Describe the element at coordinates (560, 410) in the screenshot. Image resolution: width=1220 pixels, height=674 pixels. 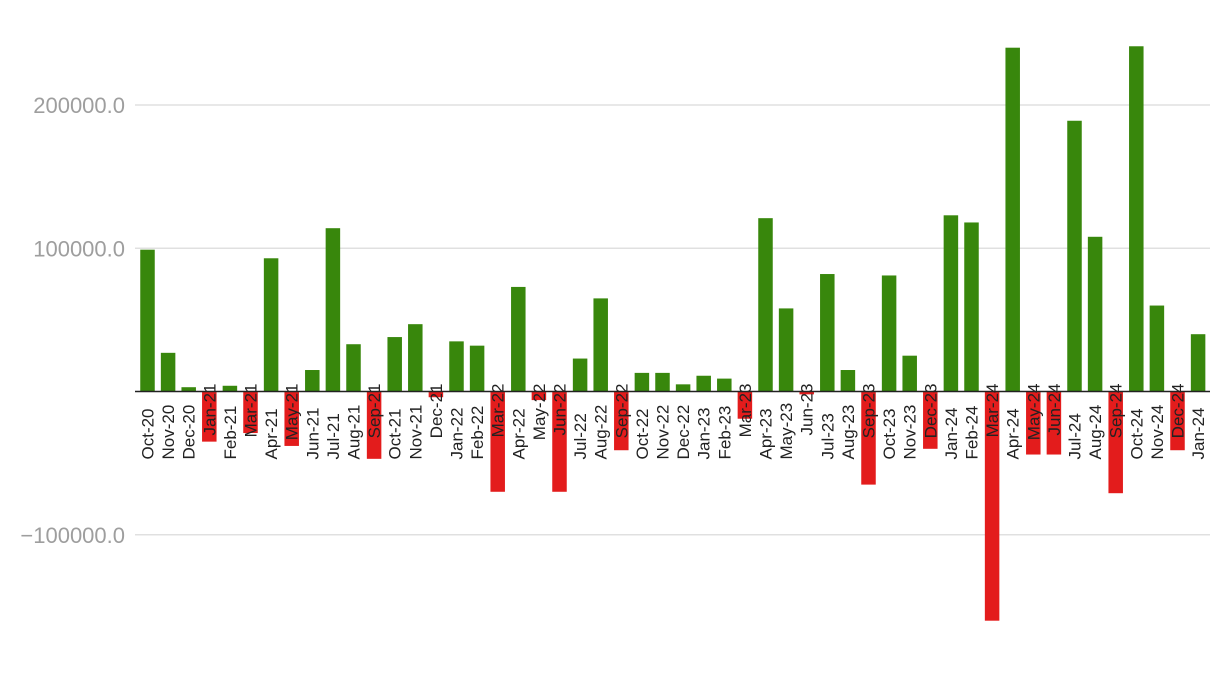
I see `category-label: Jun-22` at that location.